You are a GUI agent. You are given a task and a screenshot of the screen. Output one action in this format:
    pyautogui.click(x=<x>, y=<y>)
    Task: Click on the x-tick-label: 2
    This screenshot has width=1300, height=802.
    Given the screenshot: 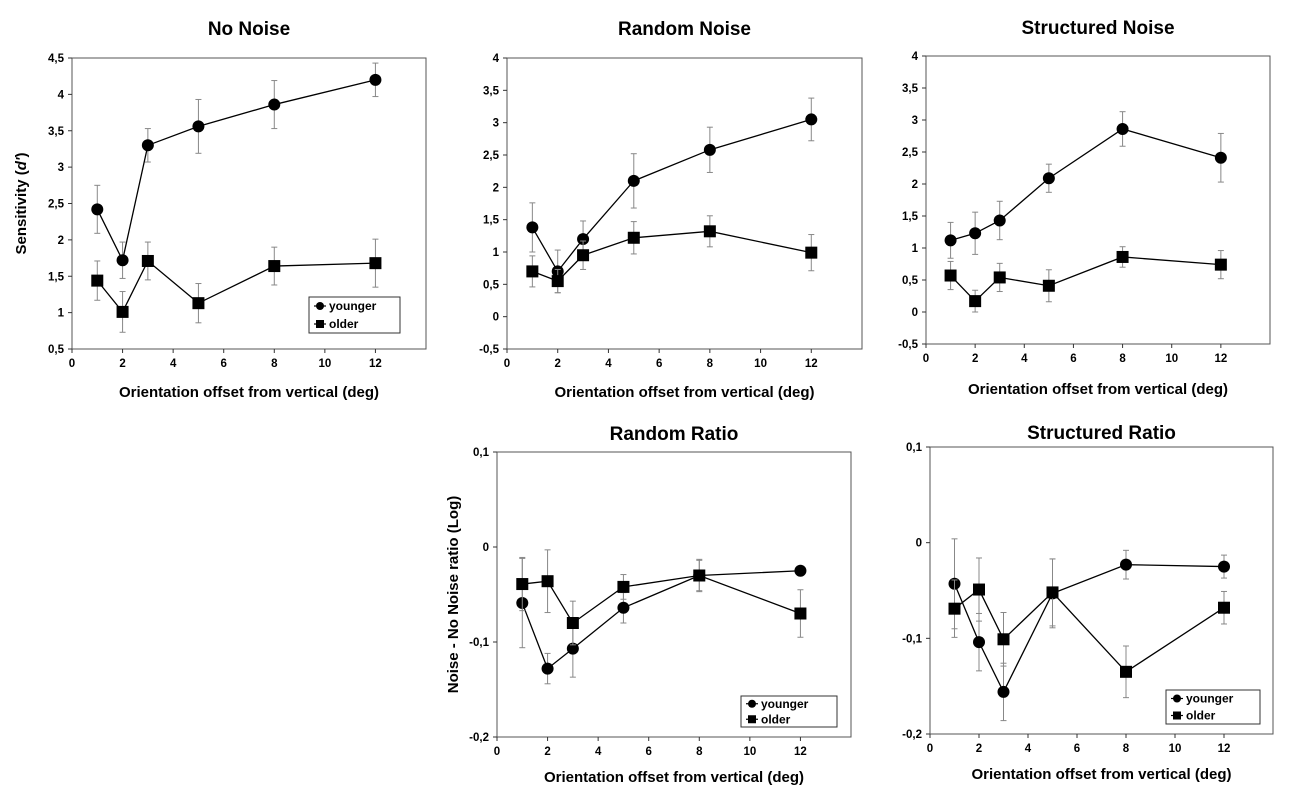 What is the action you would take?
    pyautogui.click(x=547, y=752)
    